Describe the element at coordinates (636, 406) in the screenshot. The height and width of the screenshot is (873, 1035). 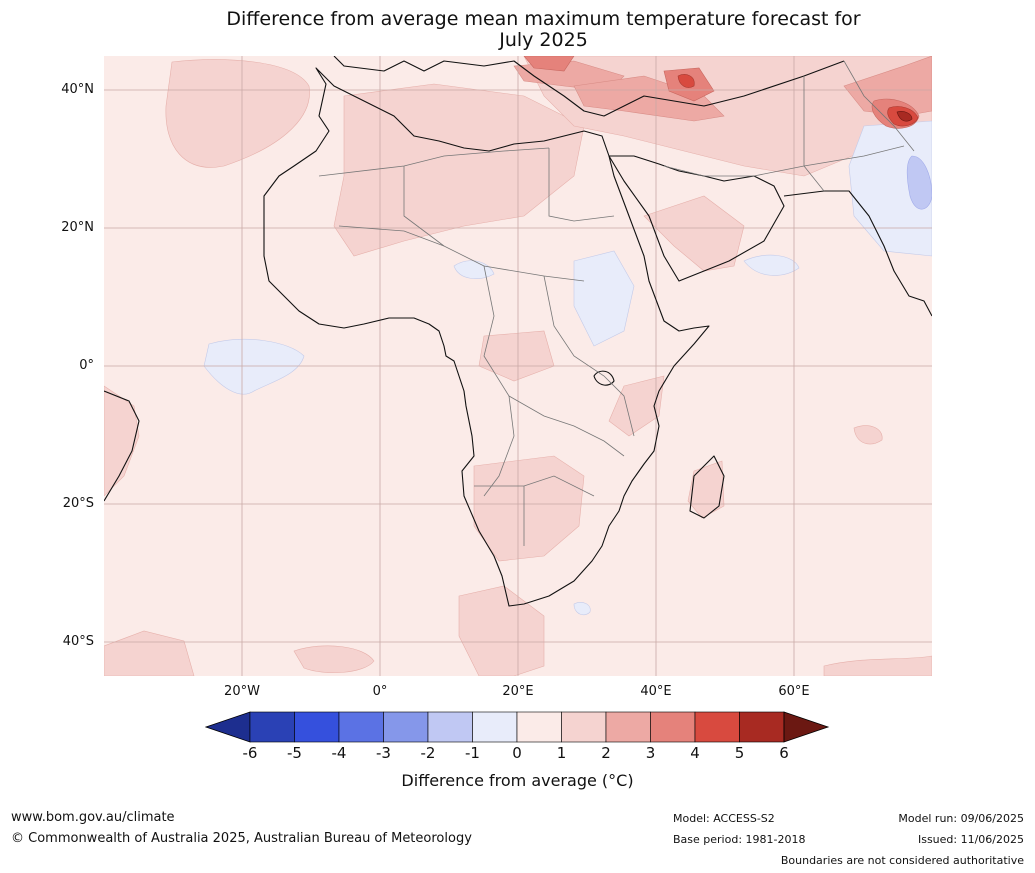
I see `east-africa-warm` at that location.